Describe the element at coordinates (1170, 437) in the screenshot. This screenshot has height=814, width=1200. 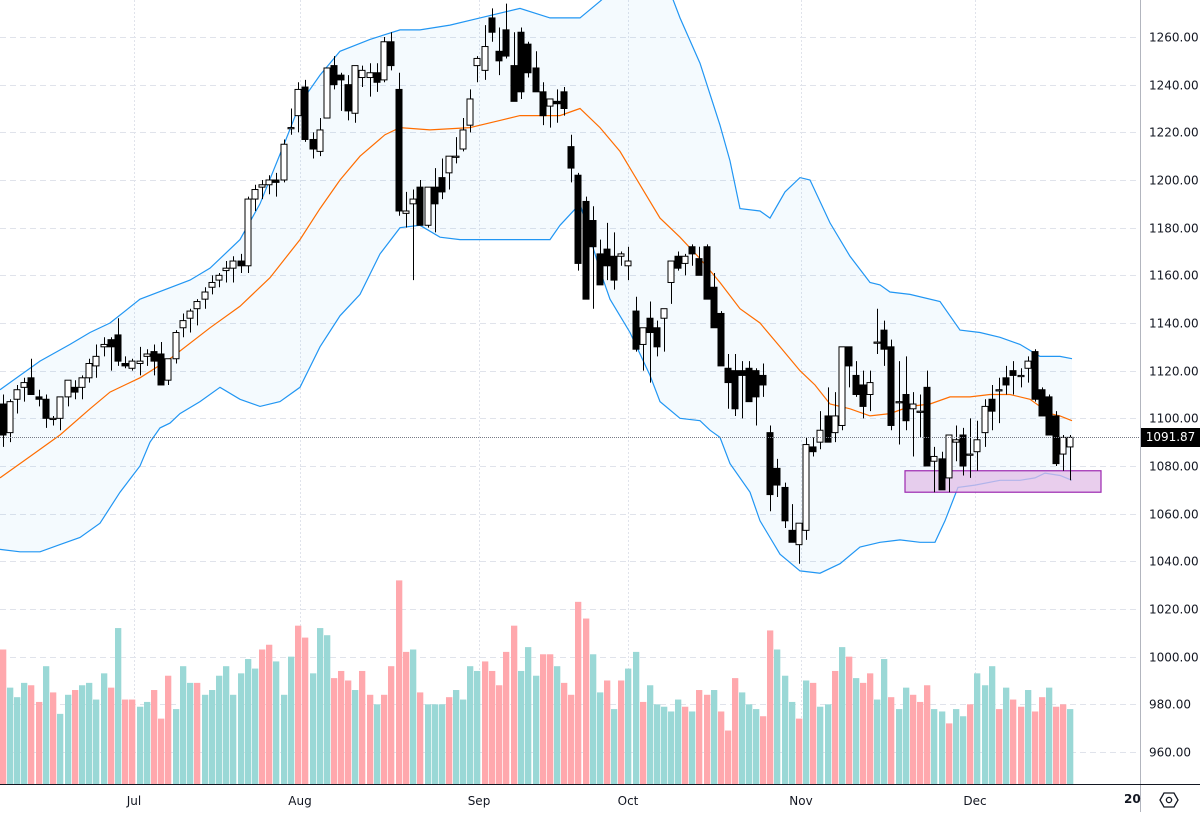
I see `last-price-badge: 1091.87` at that location.